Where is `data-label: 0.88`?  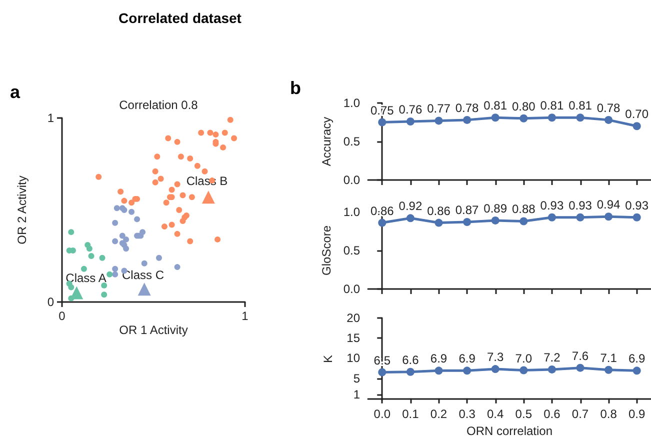 data-label: 0.88 is located at coordinates (524, 209).